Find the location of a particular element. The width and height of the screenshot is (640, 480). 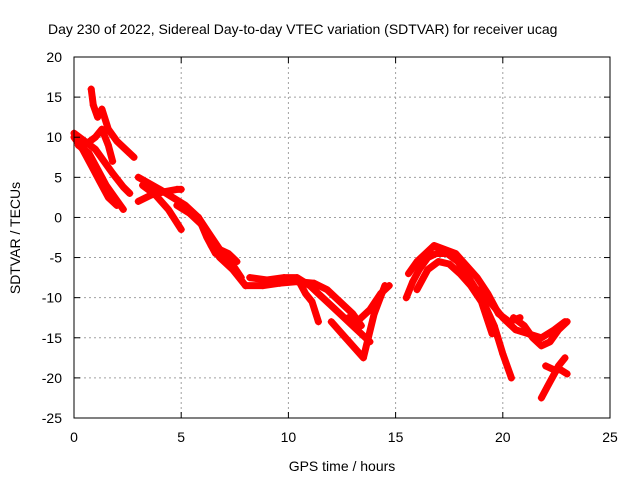

y-tick-label: 5 is located at coordinates (58, 177).